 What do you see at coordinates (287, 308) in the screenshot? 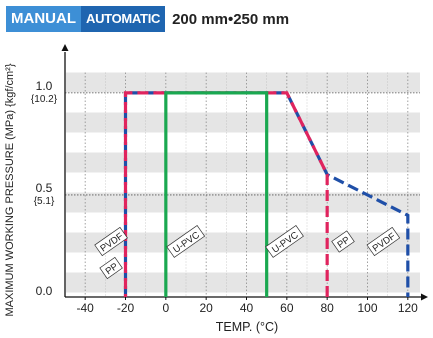
I see `x-tick-label: 60` at bounding box center [287, 308].